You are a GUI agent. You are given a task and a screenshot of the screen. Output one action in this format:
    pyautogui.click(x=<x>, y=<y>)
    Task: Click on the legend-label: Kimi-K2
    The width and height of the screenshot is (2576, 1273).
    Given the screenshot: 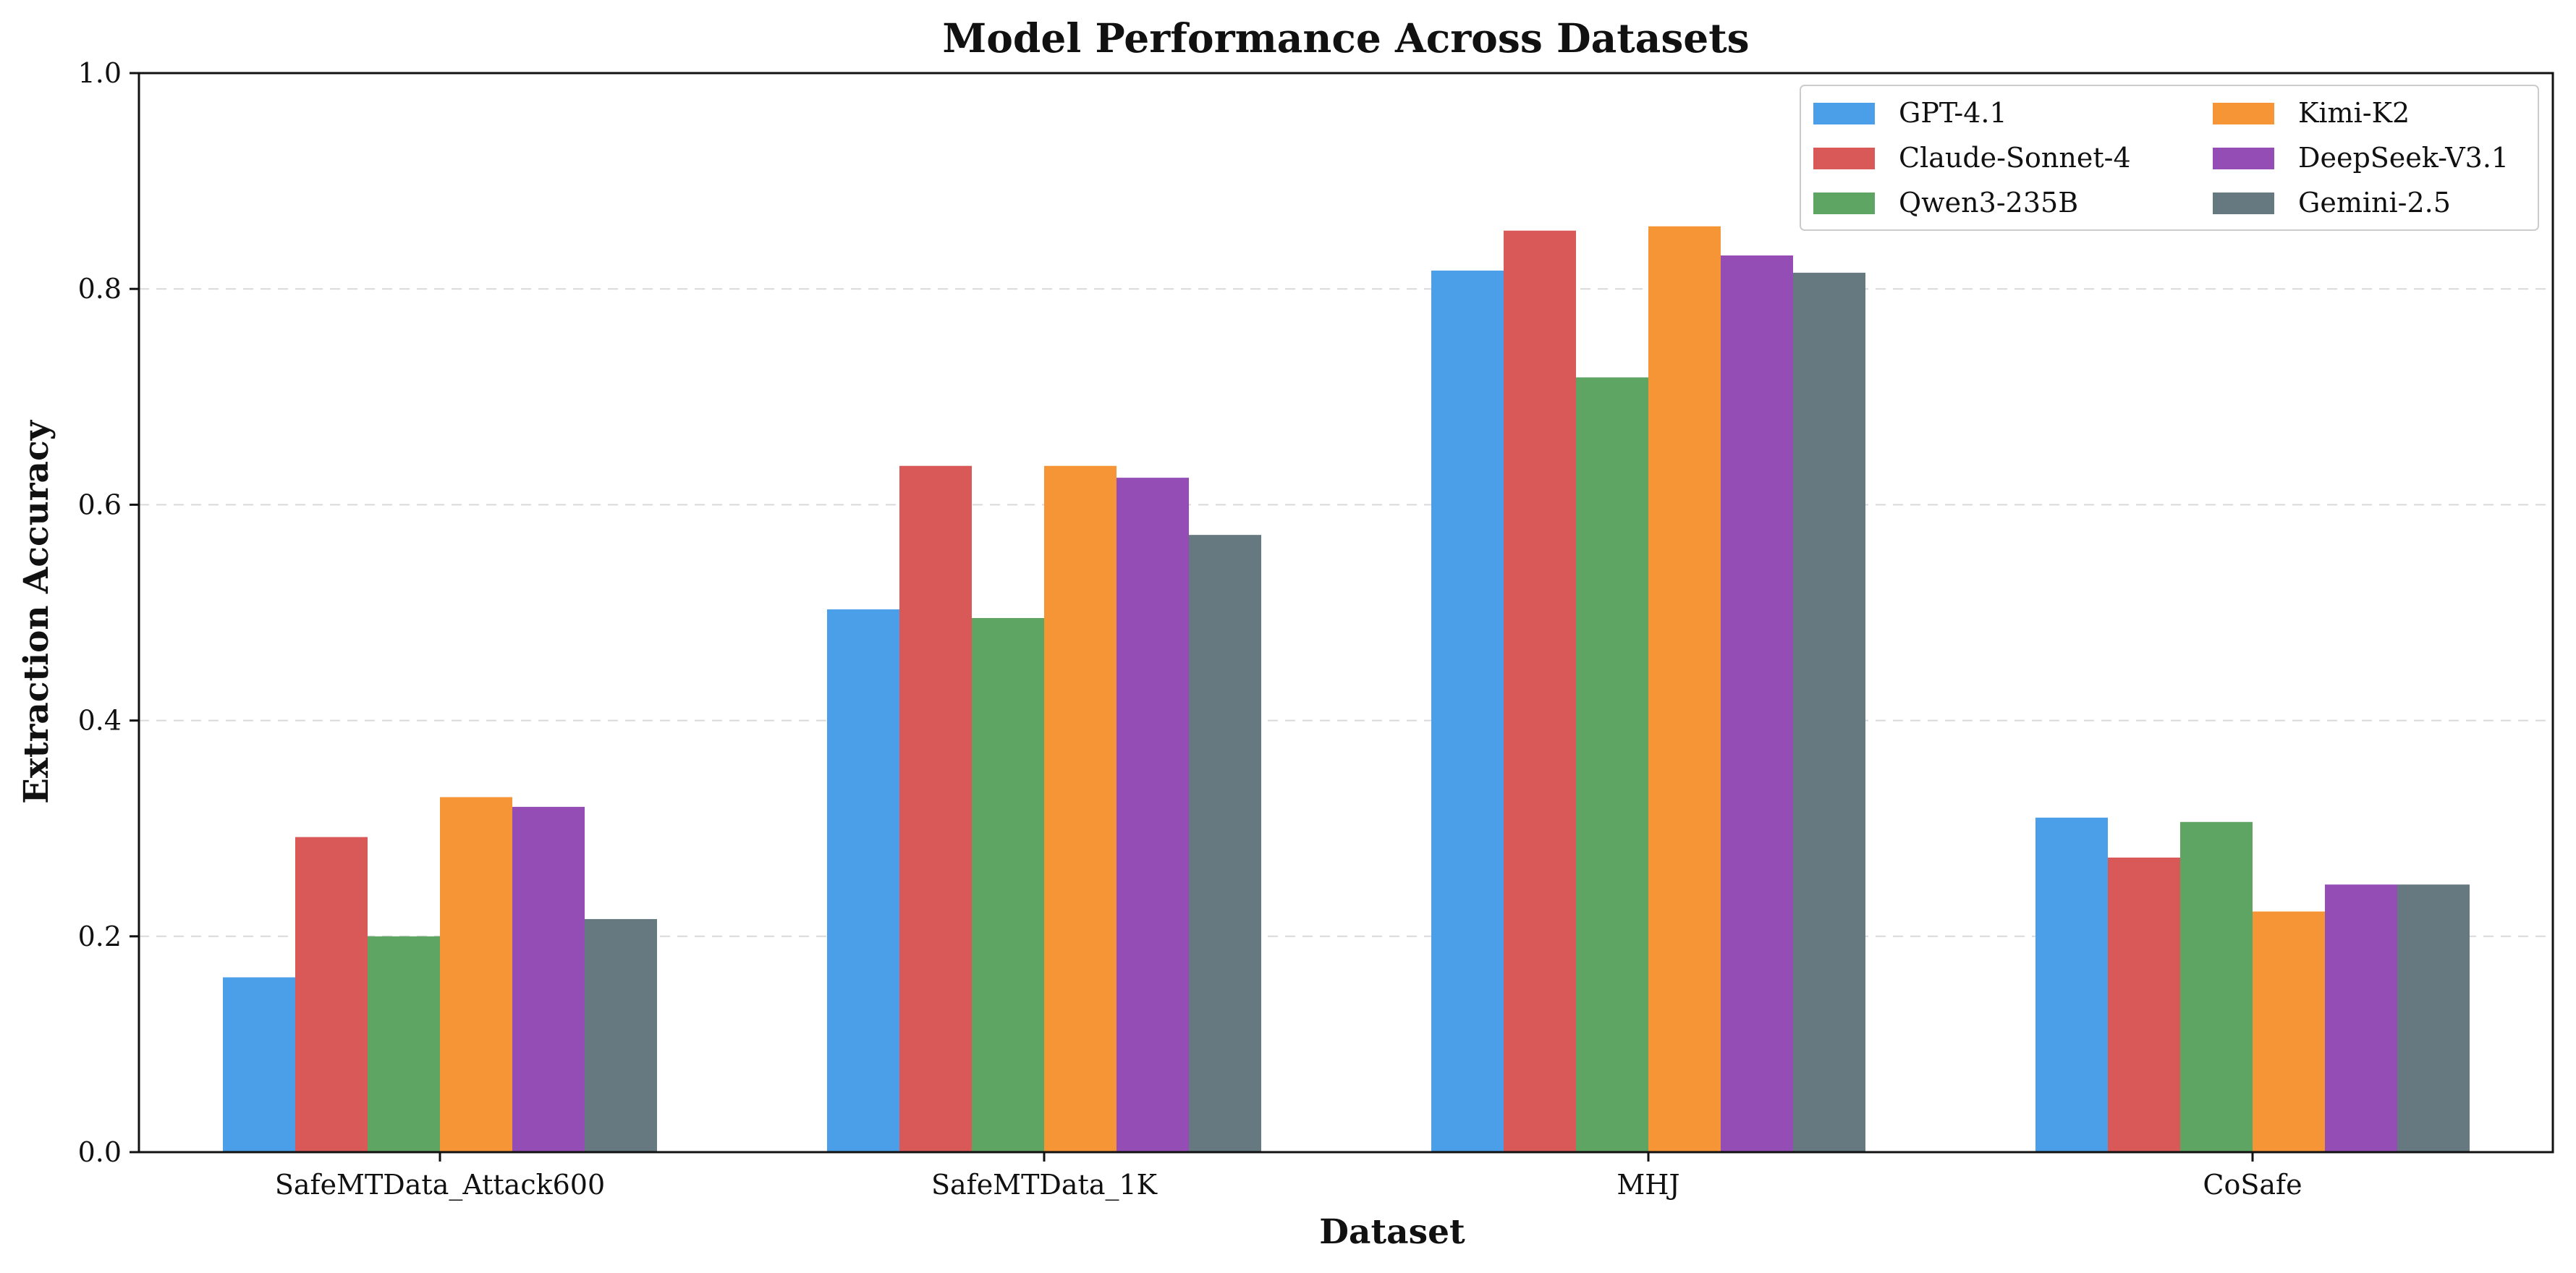 What is the action you would take?
    pyautogui.click(x=2354, y=113)
    